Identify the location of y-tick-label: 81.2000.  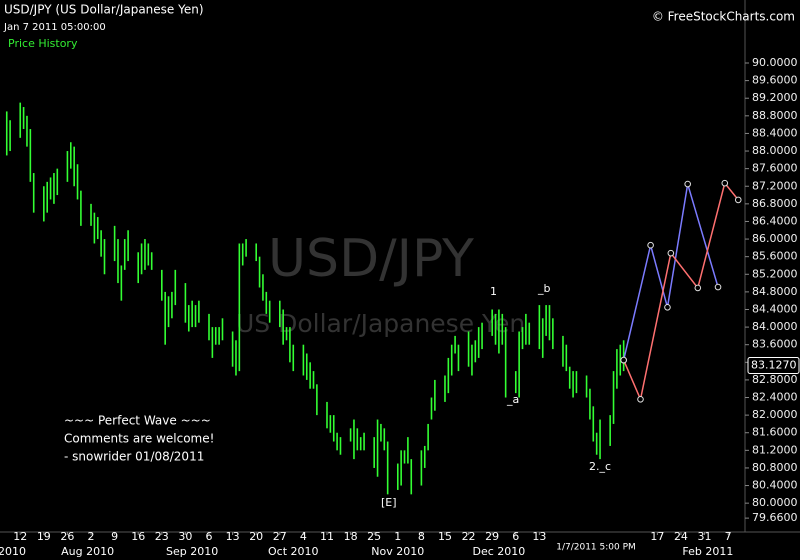
(775, 449).